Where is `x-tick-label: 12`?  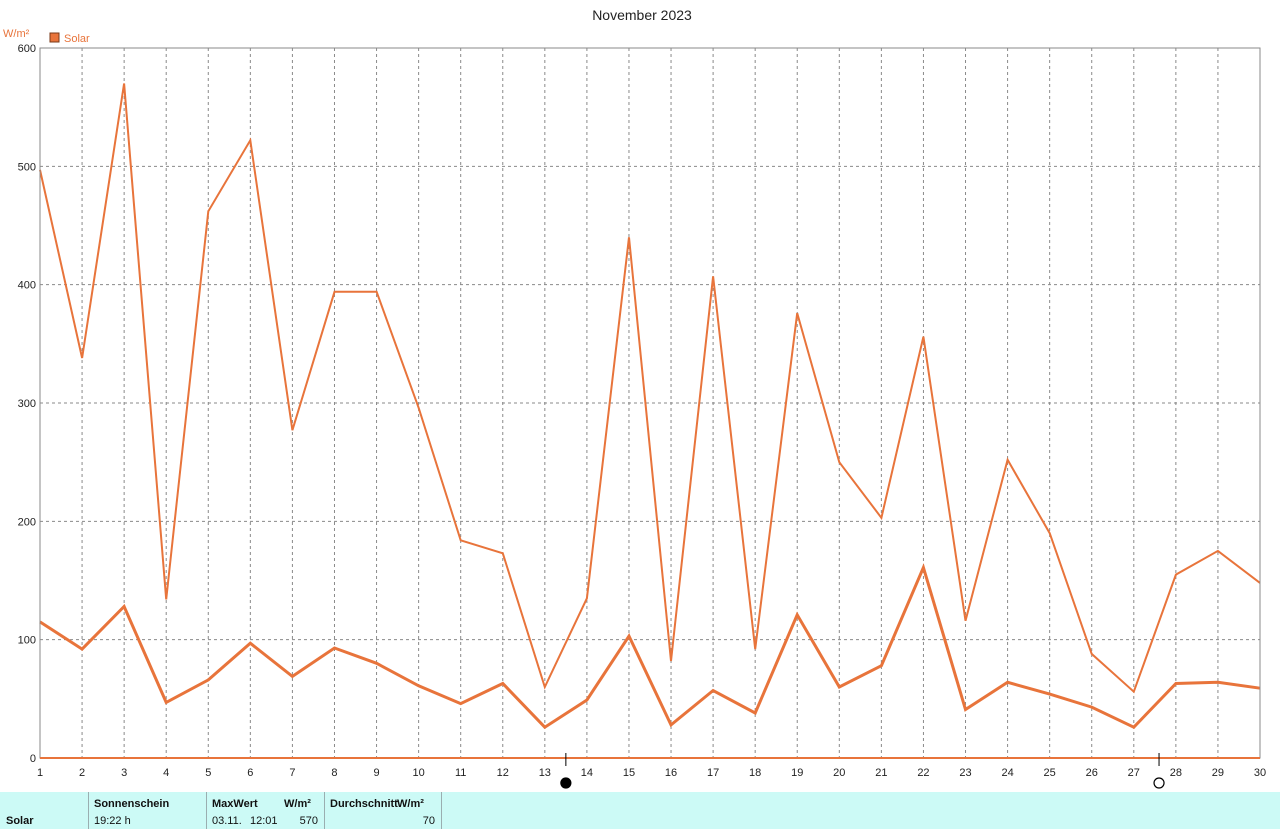
x-tick-label: 12 is located at coordinates (503, 773).